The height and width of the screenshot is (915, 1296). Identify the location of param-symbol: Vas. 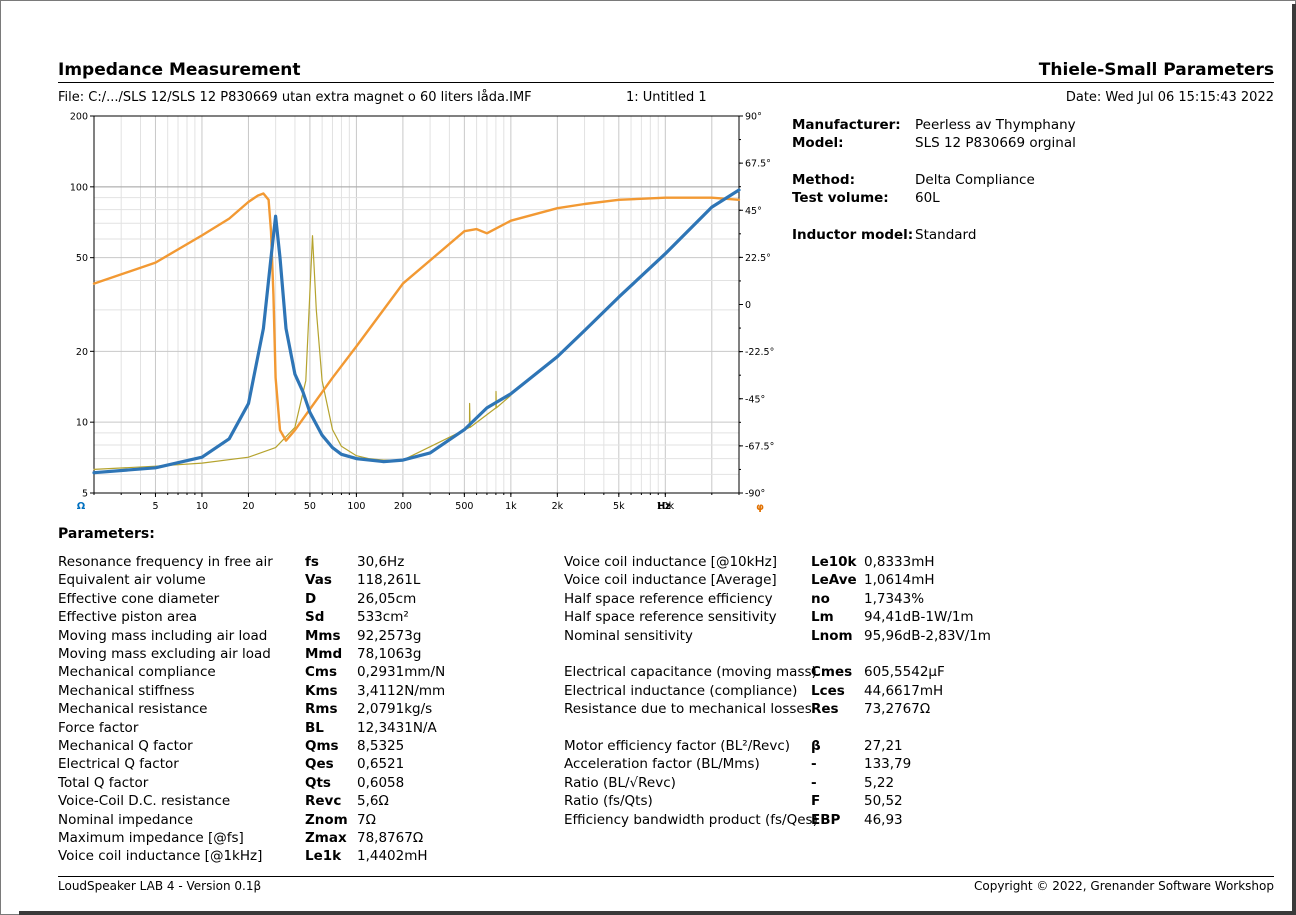
(318, 580).